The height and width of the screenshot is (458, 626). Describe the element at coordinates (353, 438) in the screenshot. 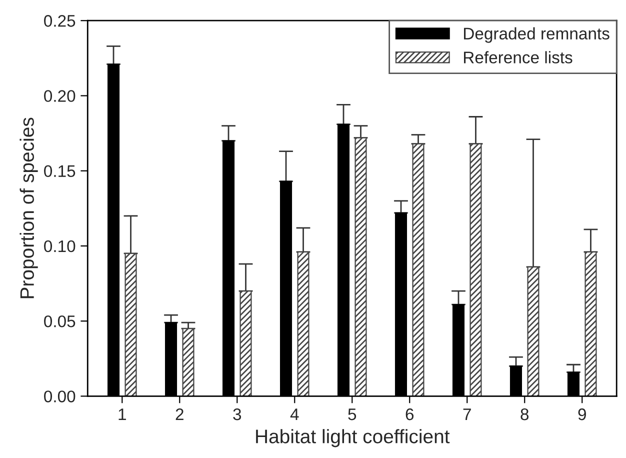

I see `x-axis-title: Habitat light coefficient` at that location.